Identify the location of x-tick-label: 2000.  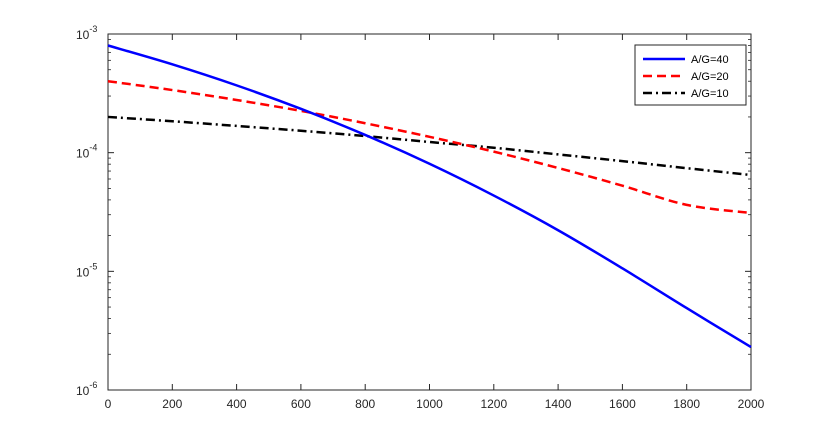
(751, 404).